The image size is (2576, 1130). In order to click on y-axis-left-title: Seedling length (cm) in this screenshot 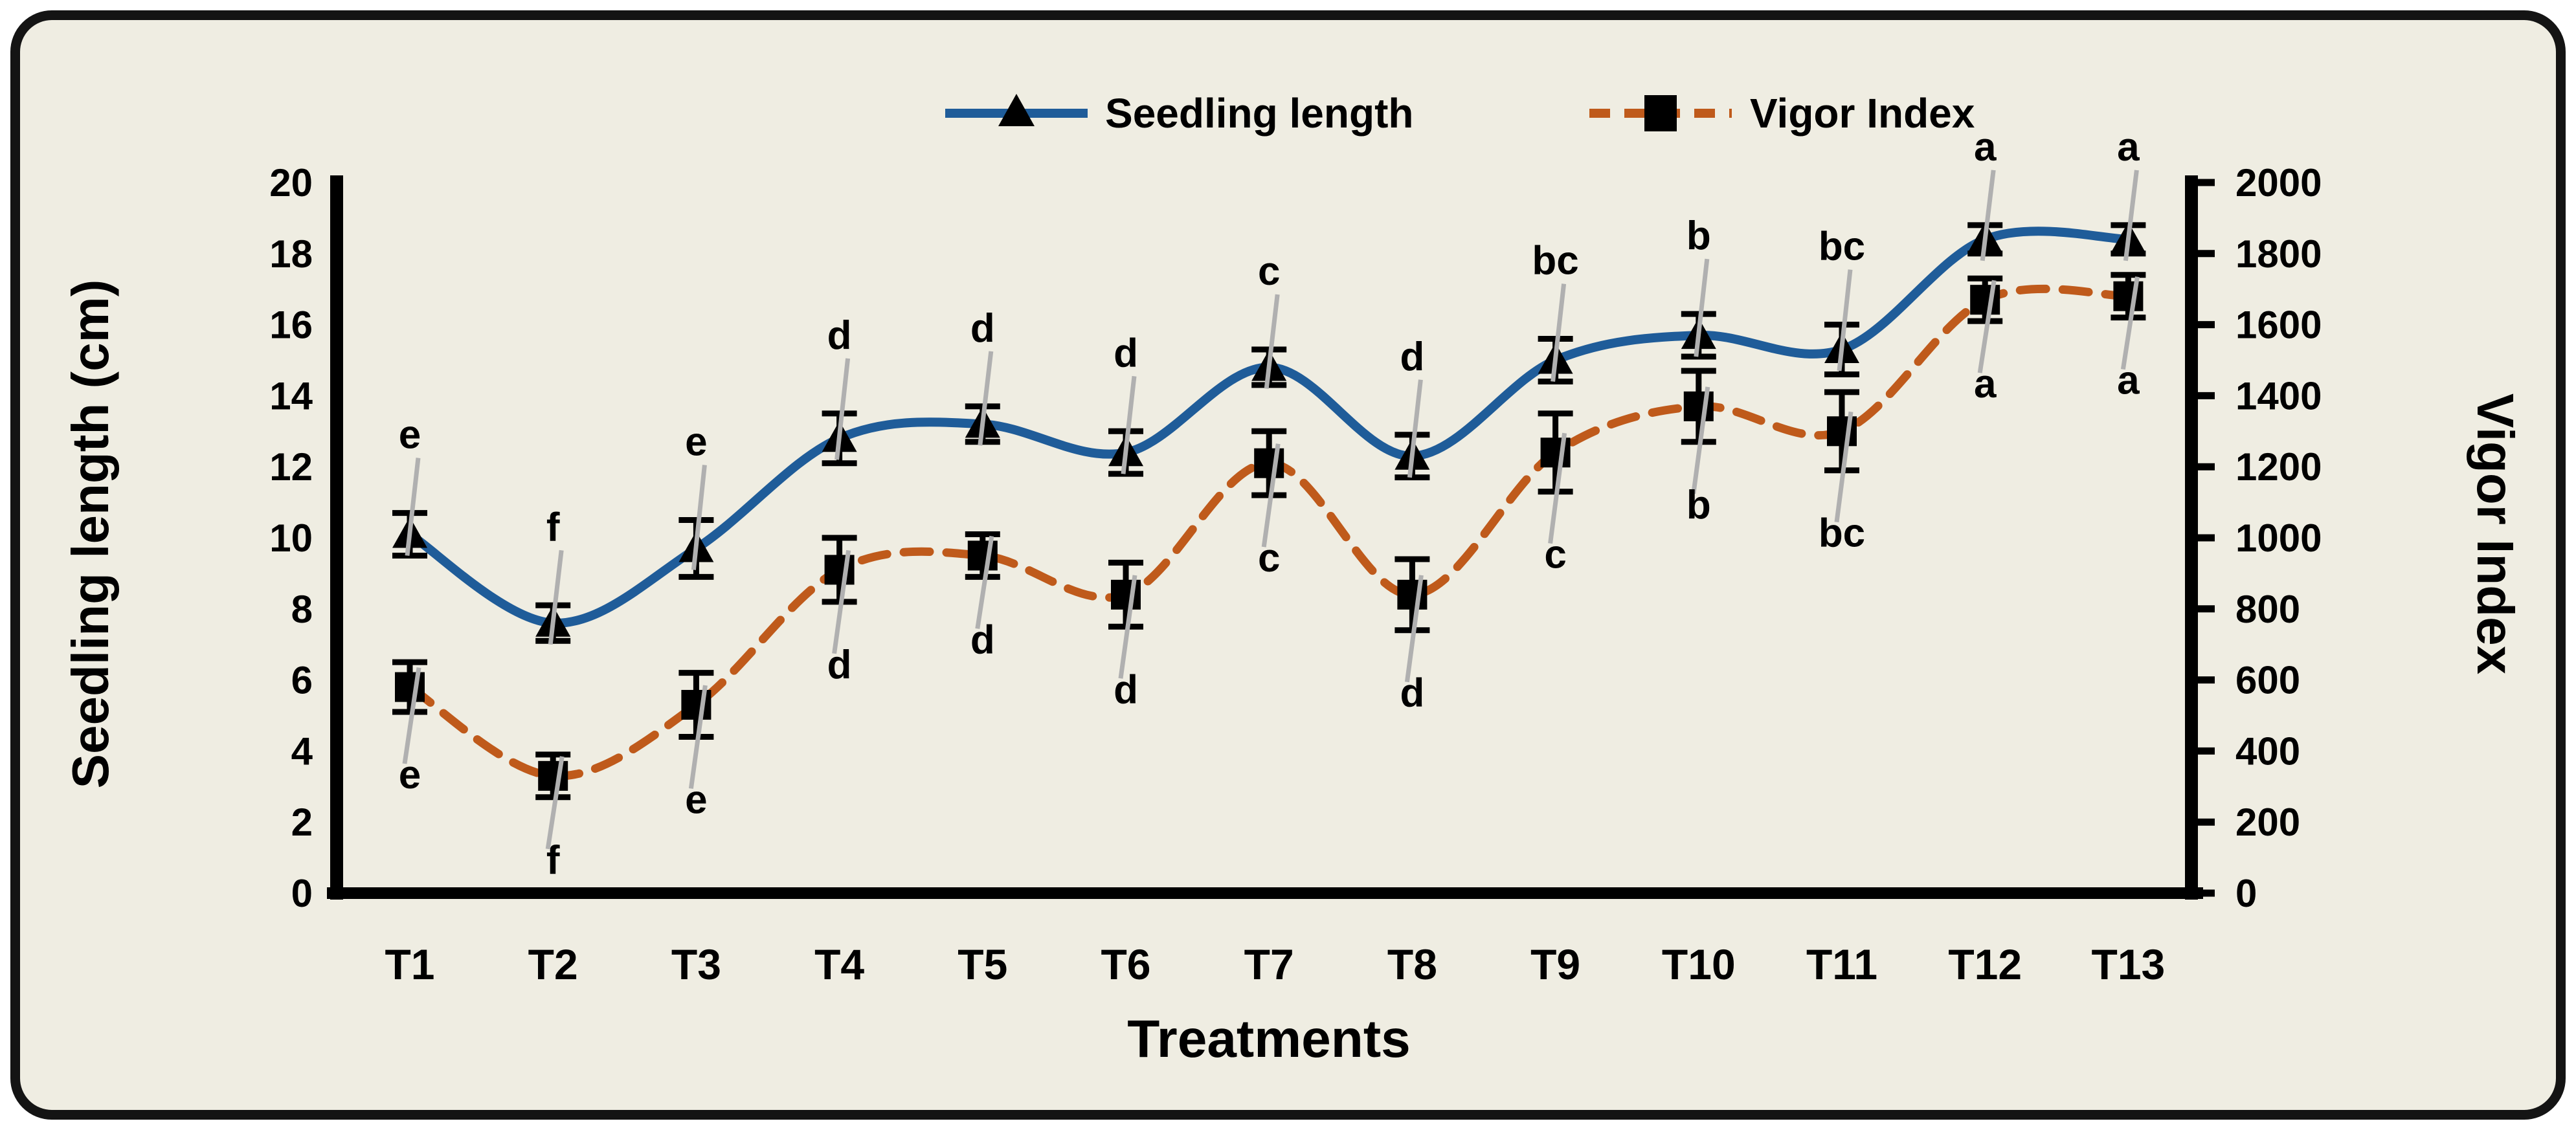, I will do `click(91, 534)`.